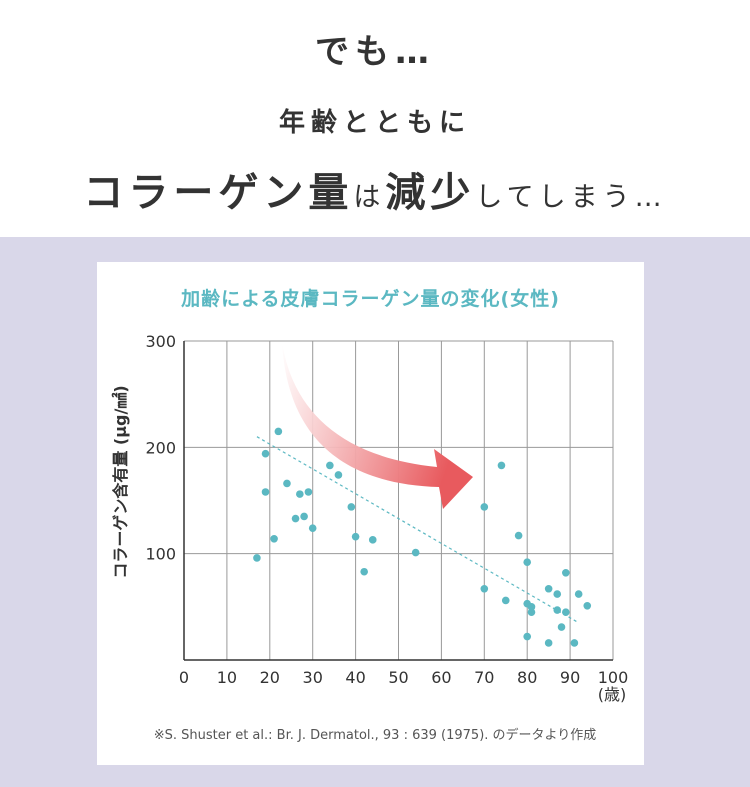 This screenshot has width=750, height=787. What do you see at coordinates (270, 677) in the screenshot?
I see `x-tick-label: 20` at bounding box center [270, 677].